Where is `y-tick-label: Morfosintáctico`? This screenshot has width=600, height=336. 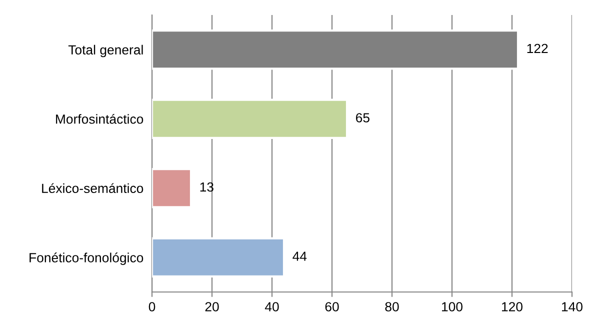 y-tick-label: Morfosintáctico is located at coordinates (100, 119).